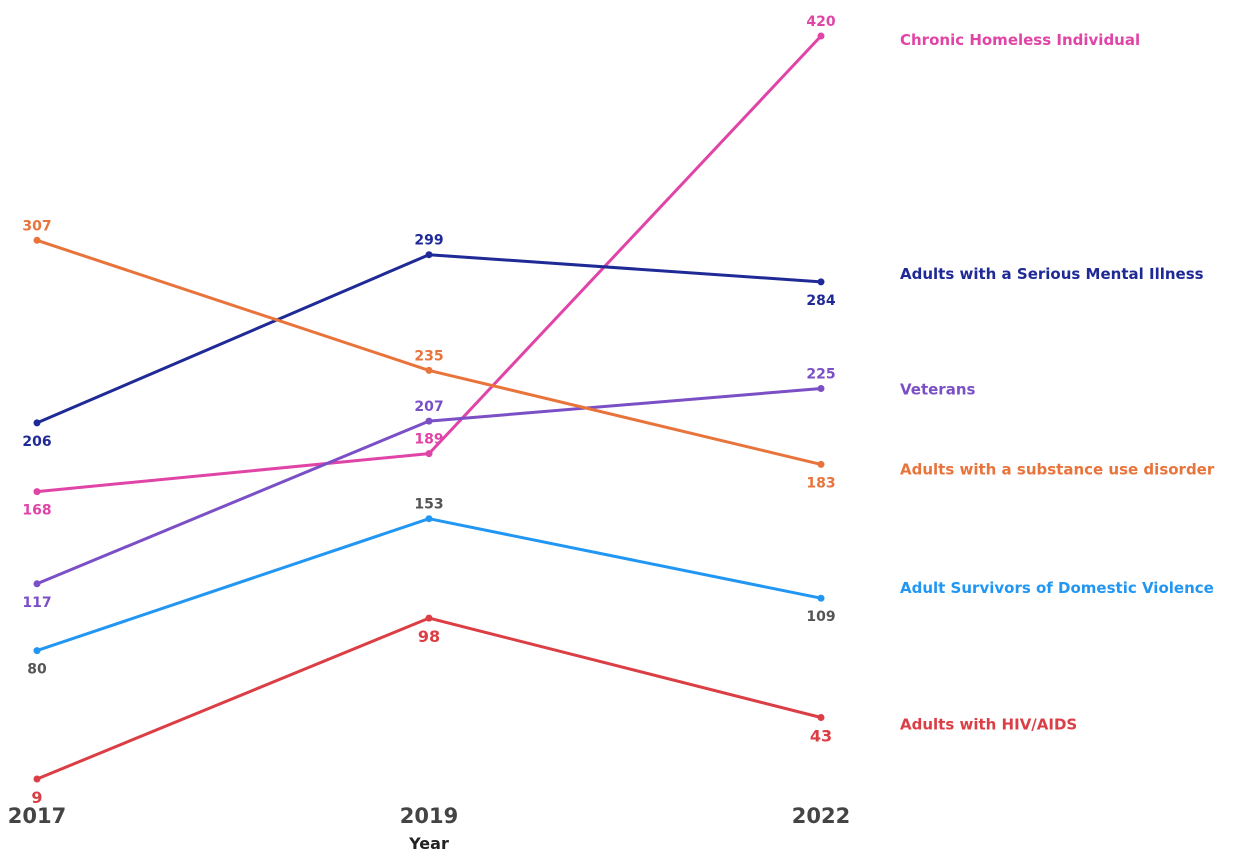 This screenshot has width=1258, height=853. I want to click on series-name-label: Chronic Homeless Individual, so click(1020, 40).